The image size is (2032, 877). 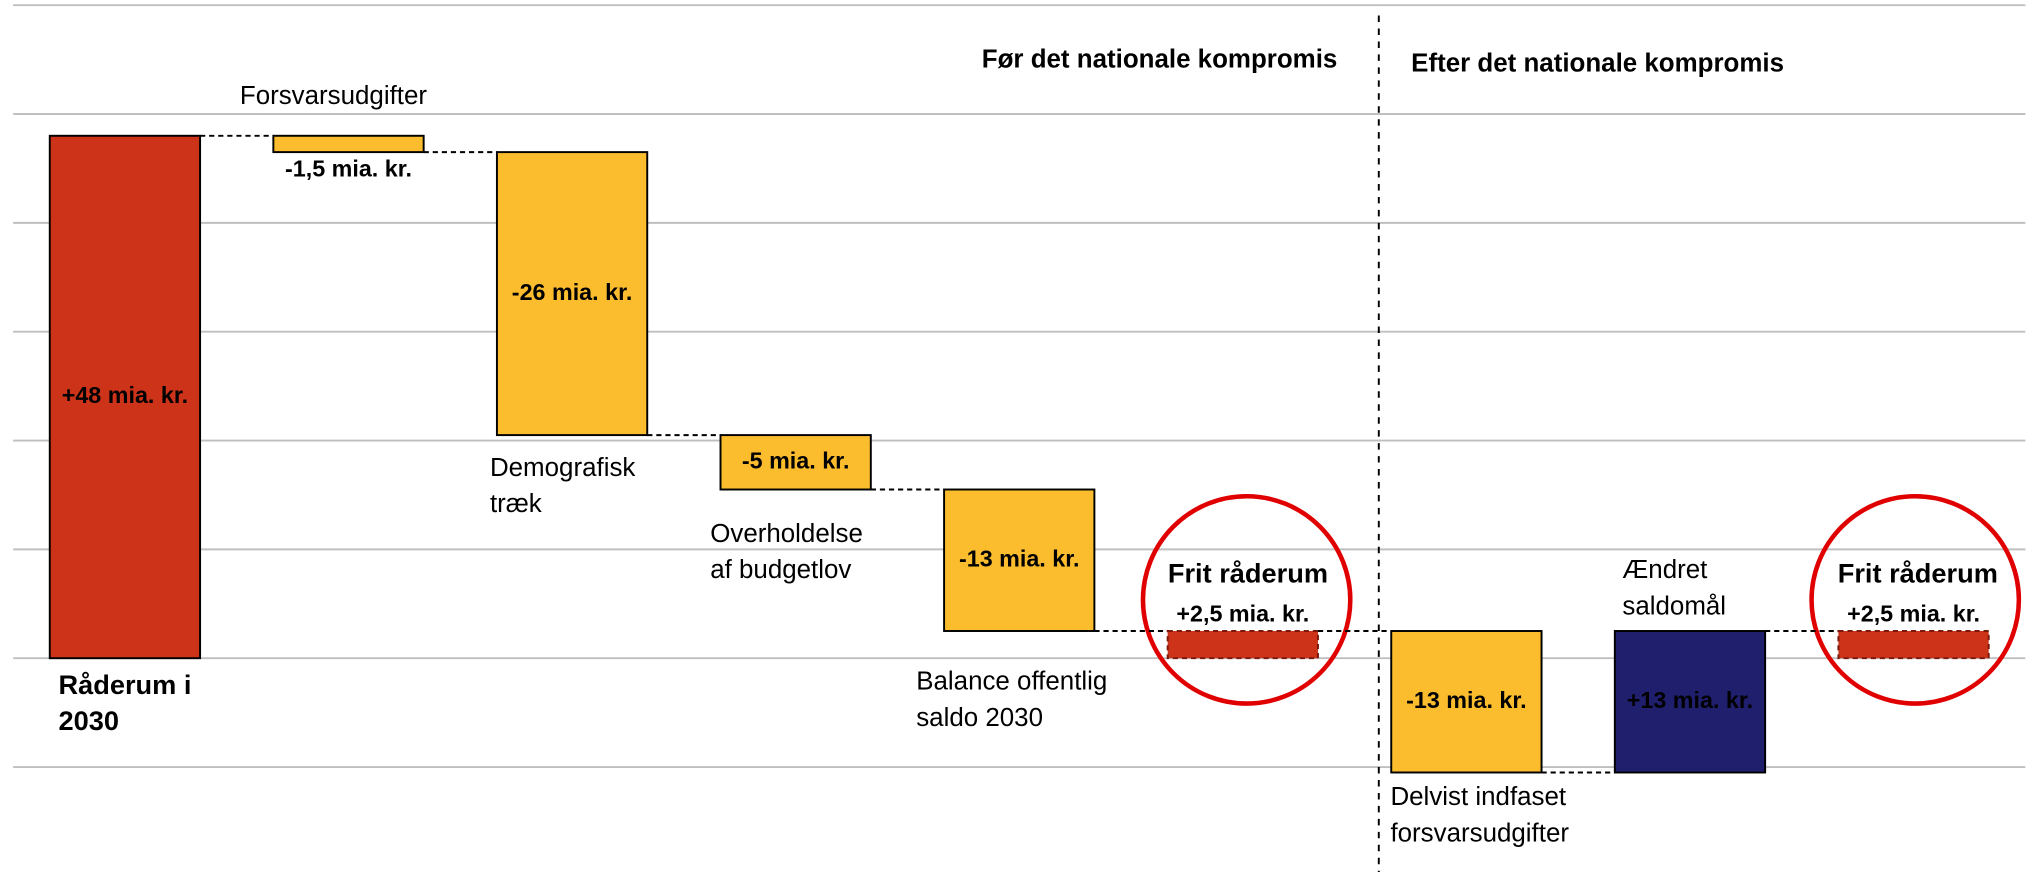 What do you see at coordinates (124, 684) in the screenshot?
I see `category-label: Råderum i` at bounding box center [124, 684].